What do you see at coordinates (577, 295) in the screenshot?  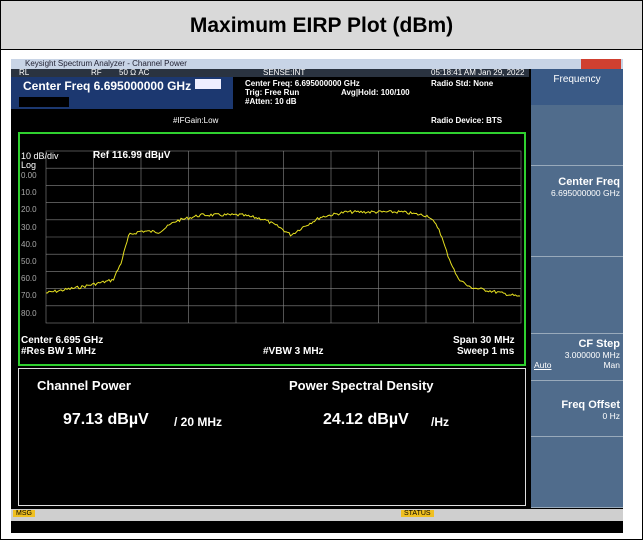 I see `softkey-blank2` at bounding box center [577, 295].